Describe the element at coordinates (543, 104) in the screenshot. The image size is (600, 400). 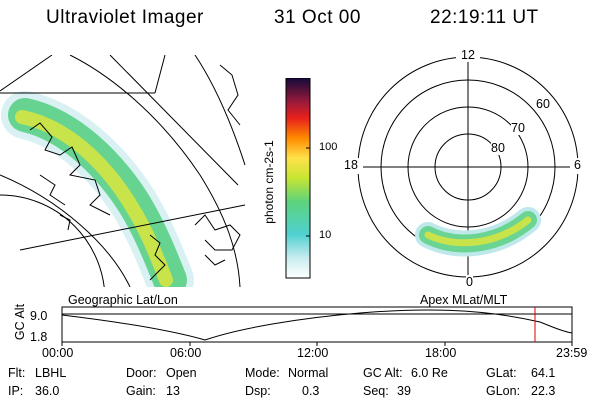
I see `mlat-label-60: 60` at that location.